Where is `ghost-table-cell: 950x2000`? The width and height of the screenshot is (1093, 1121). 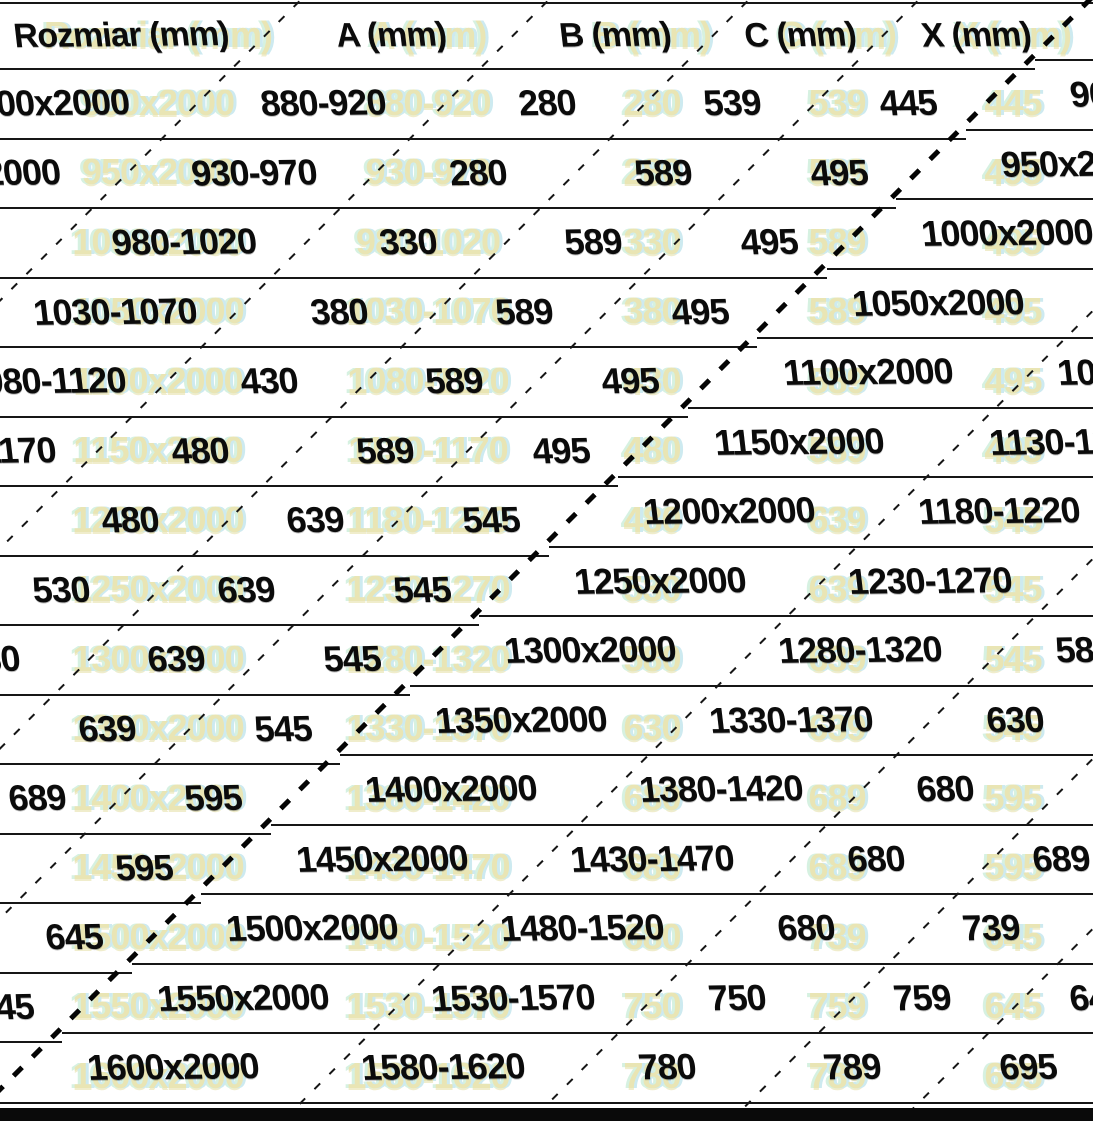 ghost-table-cell: 950x2000 is located at coordinates (158, 172).